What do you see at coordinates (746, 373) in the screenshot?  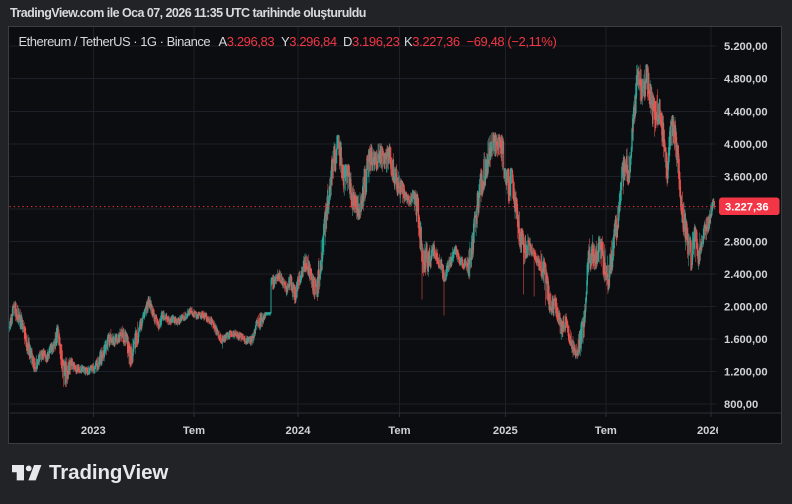 I see `svg-text: 1.200,00` at bounding box center [746, 373].